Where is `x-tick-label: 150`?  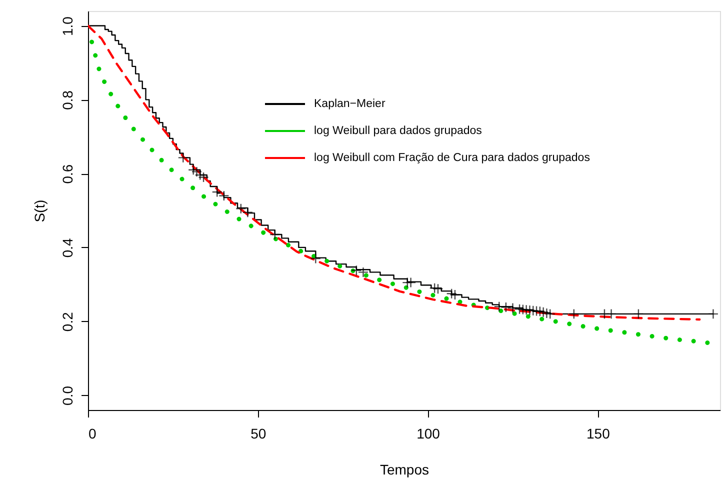
x-tick-label: 150 is located at coordinates (598, 434).